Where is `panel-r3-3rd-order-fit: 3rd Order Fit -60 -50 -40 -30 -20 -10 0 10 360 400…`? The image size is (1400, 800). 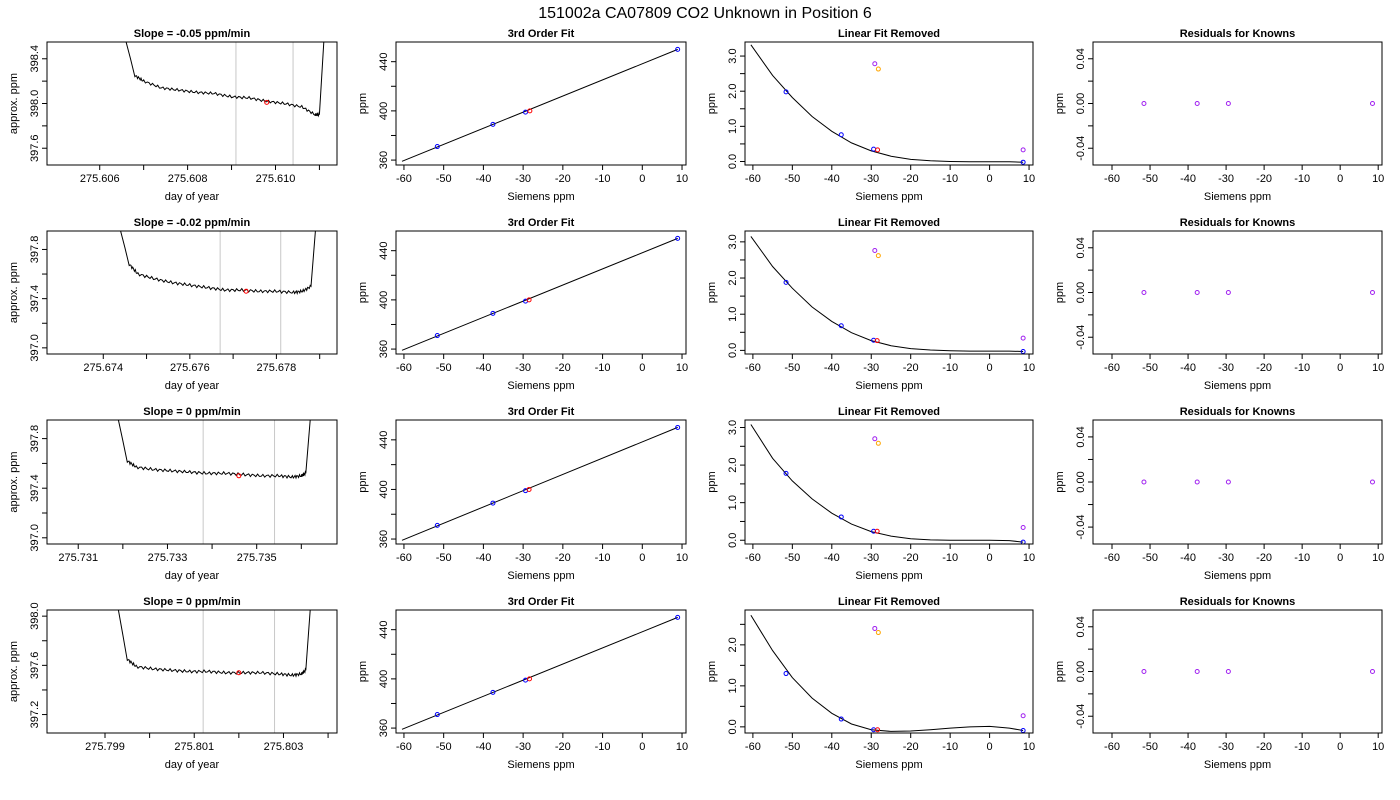
panel-r3-3rd-order-fit: 3rd Order Fit -60 -50 -40 -30 -20 -10 0 10 360 400… is located at coordinates (522, 494).